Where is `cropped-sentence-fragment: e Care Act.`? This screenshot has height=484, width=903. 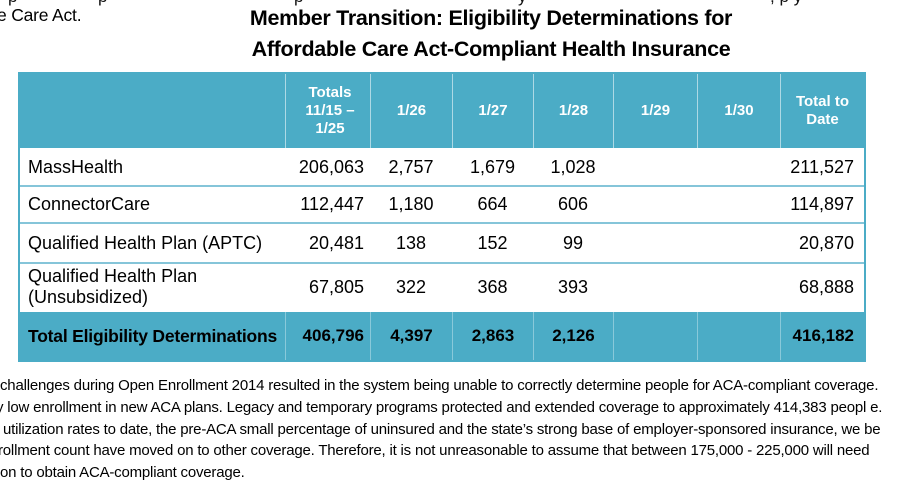 cropped-sentence-fragment: e Care Act. is located at coordinates (41, 15).